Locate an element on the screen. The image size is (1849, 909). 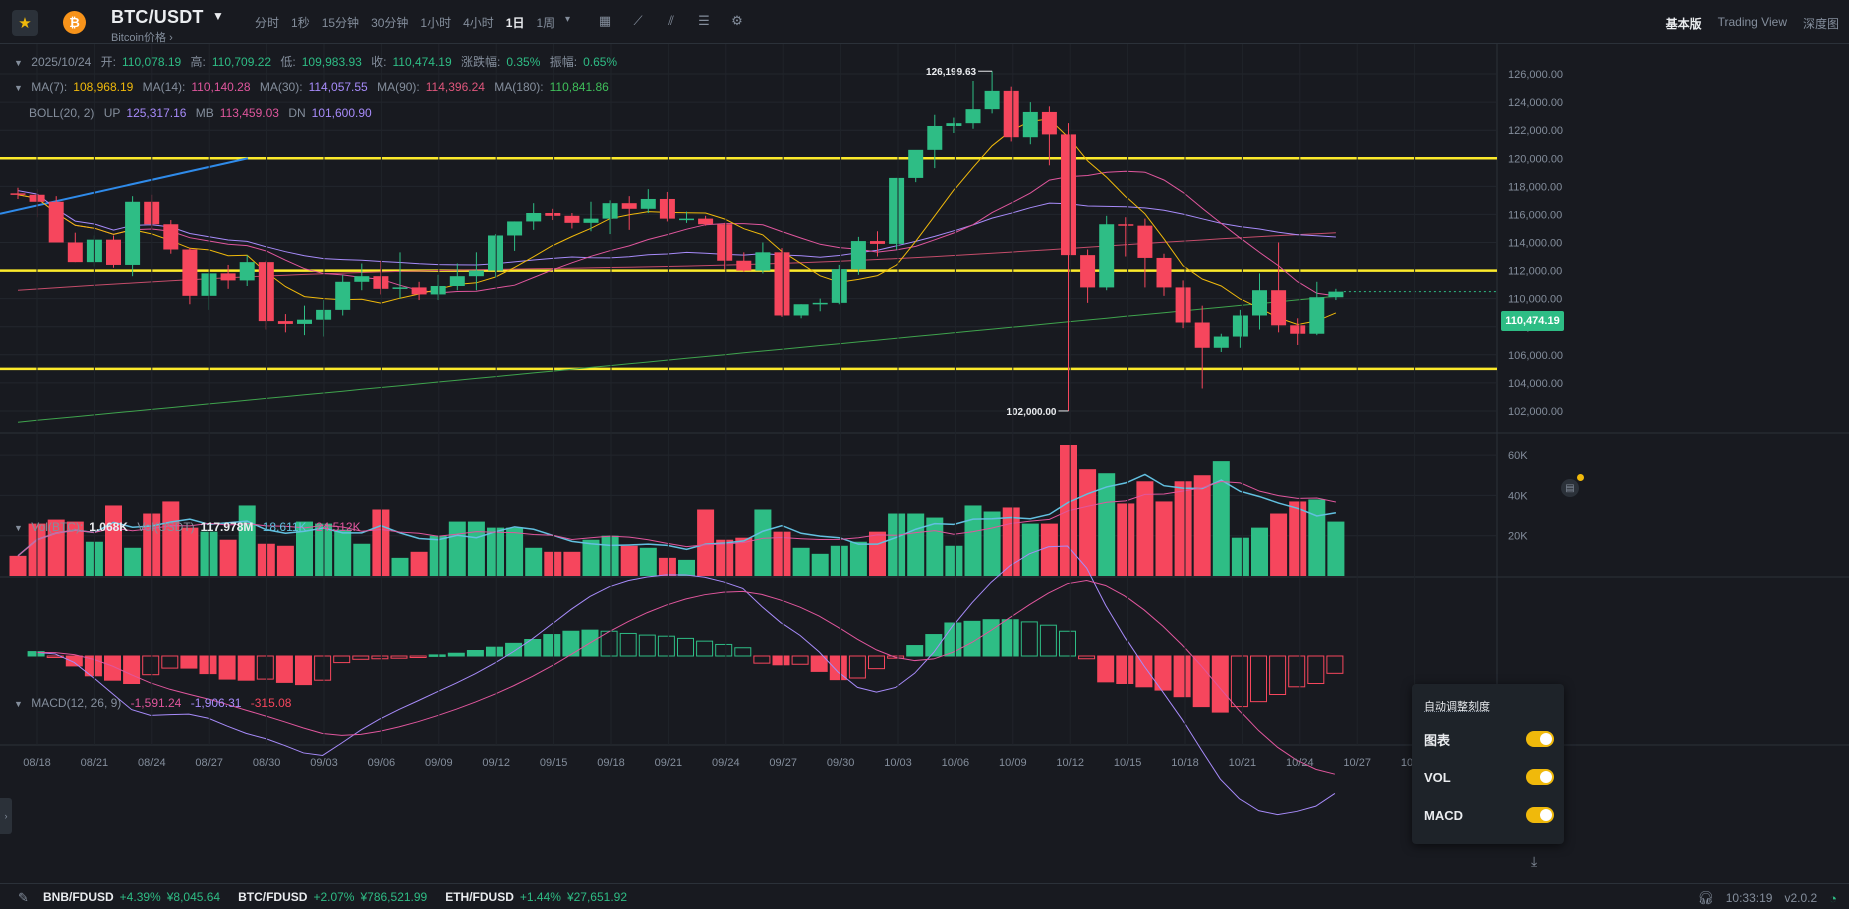
ma7-label: MA(7): is located at coordinates (49, 87).